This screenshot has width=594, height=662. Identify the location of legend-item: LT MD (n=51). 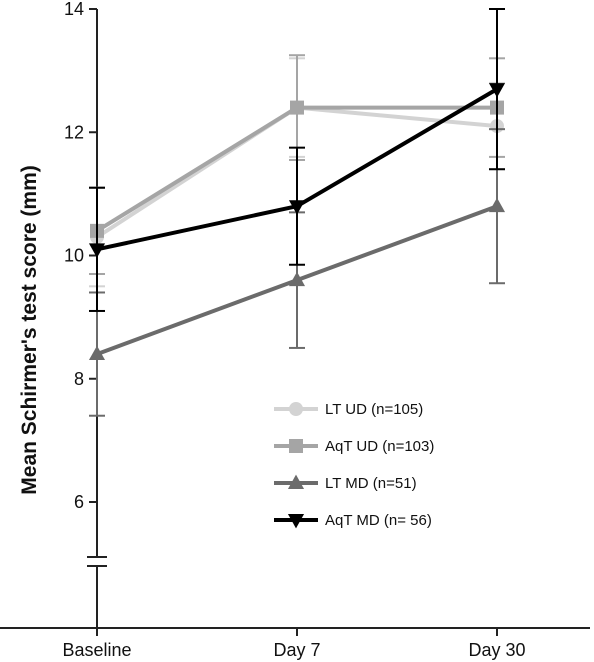
(345, 483).